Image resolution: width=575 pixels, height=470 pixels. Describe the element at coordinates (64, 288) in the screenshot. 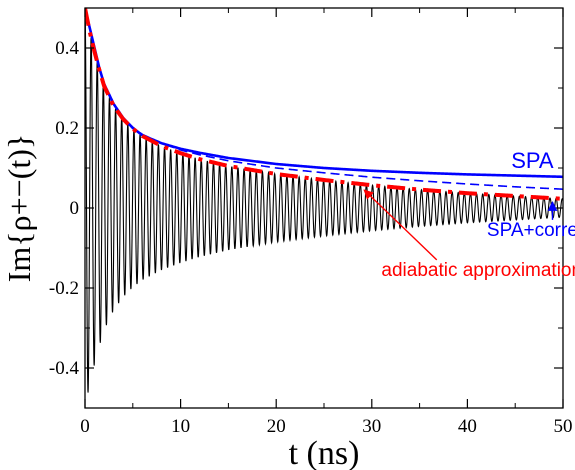

I see `y-tick-label: -0.2` at that location.